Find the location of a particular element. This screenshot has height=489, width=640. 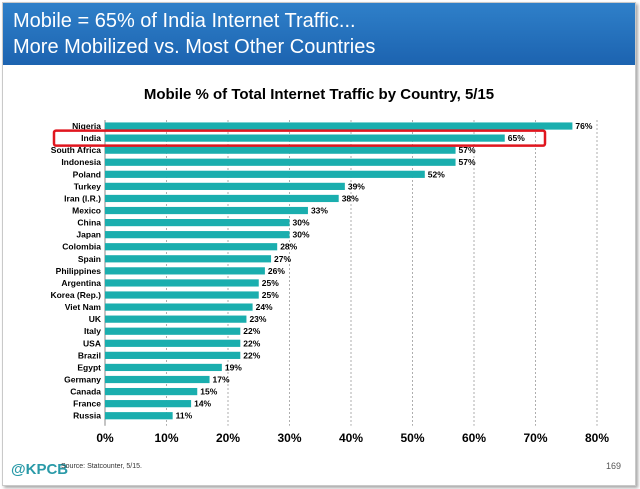

category-label: China is located at coordinates (89, 223).